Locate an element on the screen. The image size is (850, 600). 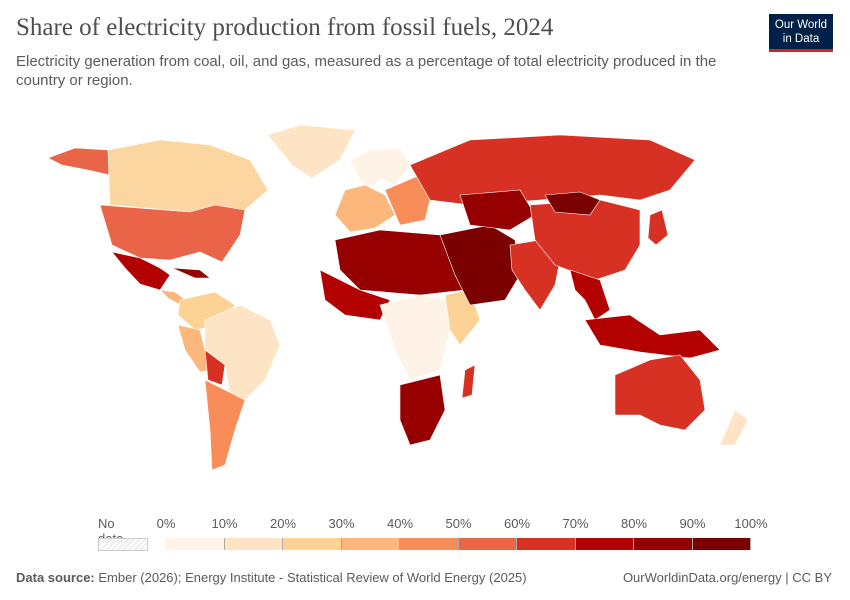
source-label: Data source: is located at coordinates (55, 577).